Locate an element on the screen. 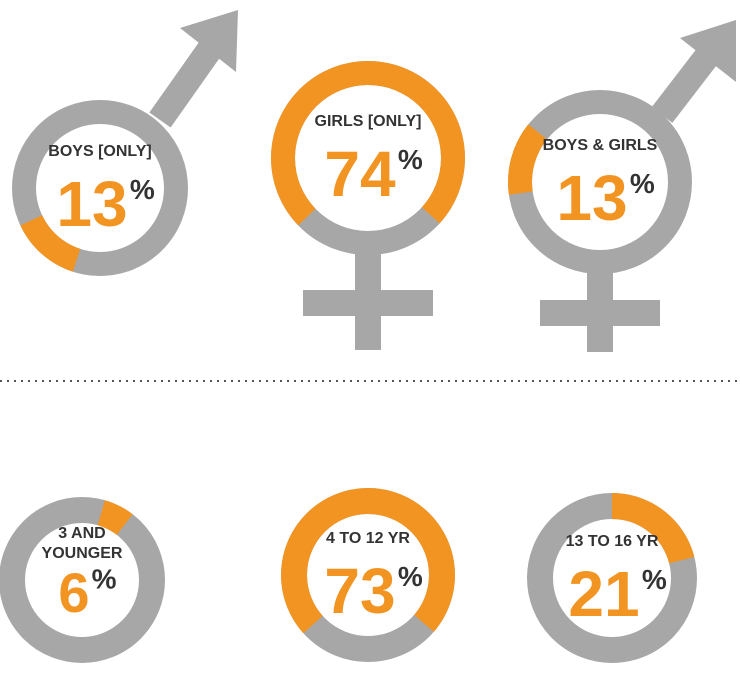 Image resolution: width=740 pixels, height=689 pixels. donut-chart: 4 TO 12 YR 73% is located at coordinates (368, 575).